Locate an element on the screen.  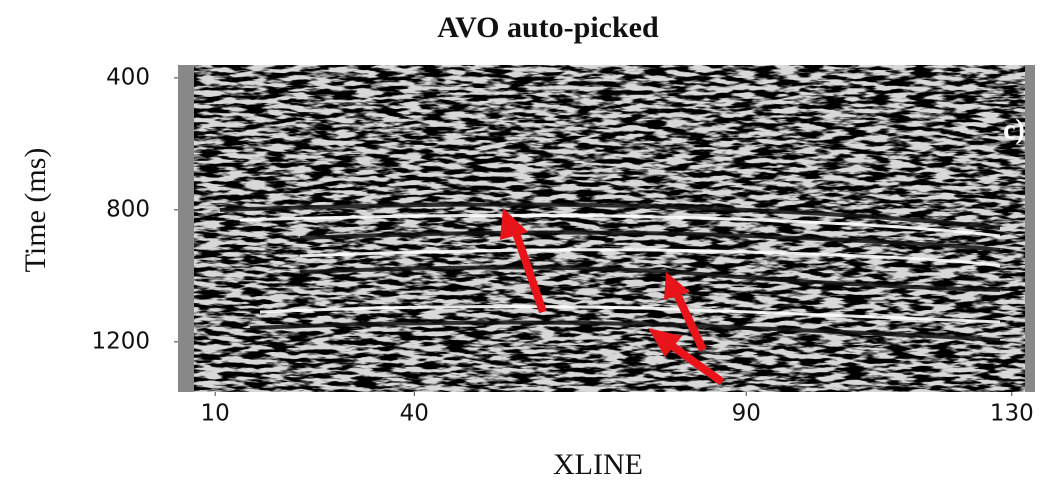
y-axis-label: Time (ms) is located at coordinates (35, 210).